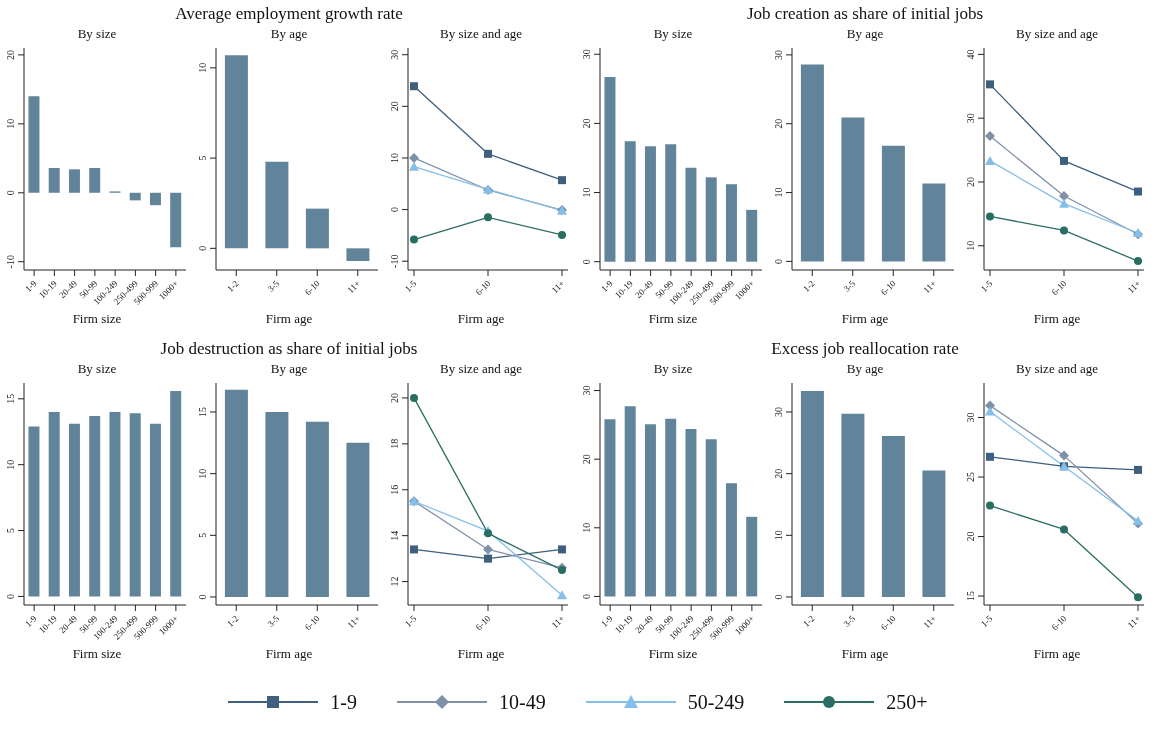  Describe the element at coordinates (394, 535) in the screenshot. I see `y-tick-label: 14` at that location.